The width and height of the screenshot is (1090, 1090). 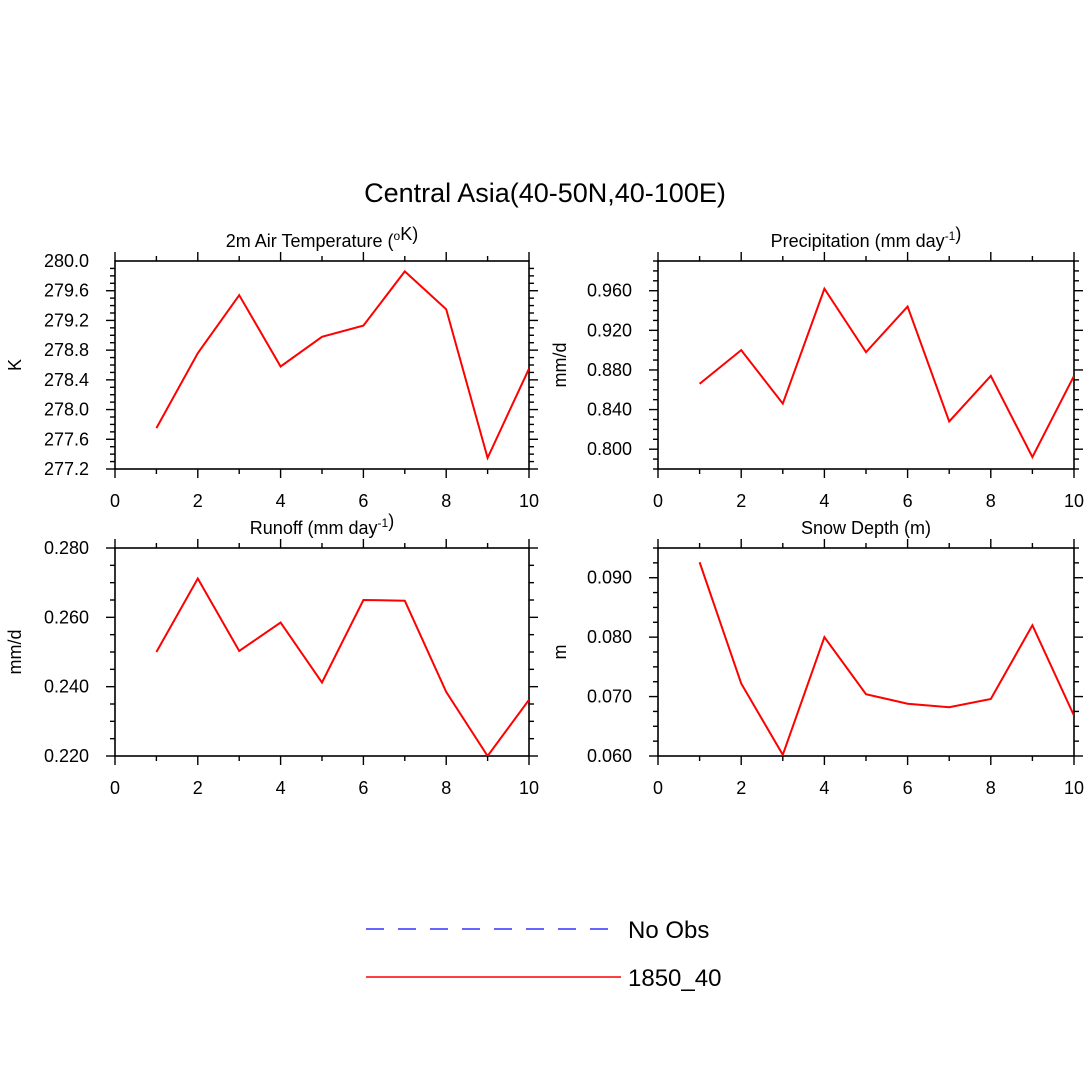 What do you see at coordinates (66, 469) in the screenshot?
I see `y-tick-label: 277.2` at bounding box center [66, 469].